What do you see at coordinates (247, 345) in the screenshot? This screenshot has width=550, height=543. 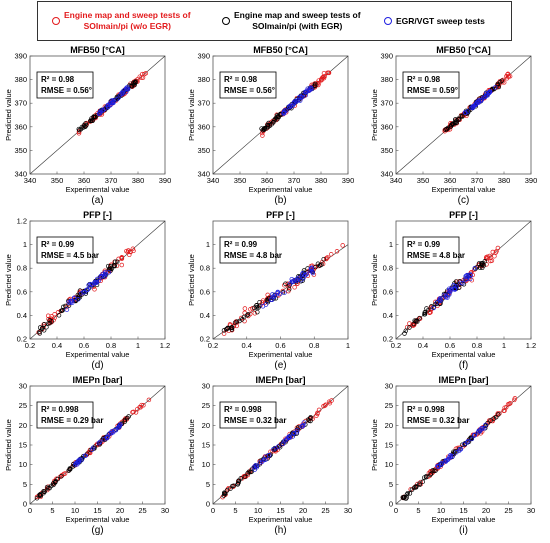 I see `x-tick-label: 0.4` at bounding box center [247, 345].